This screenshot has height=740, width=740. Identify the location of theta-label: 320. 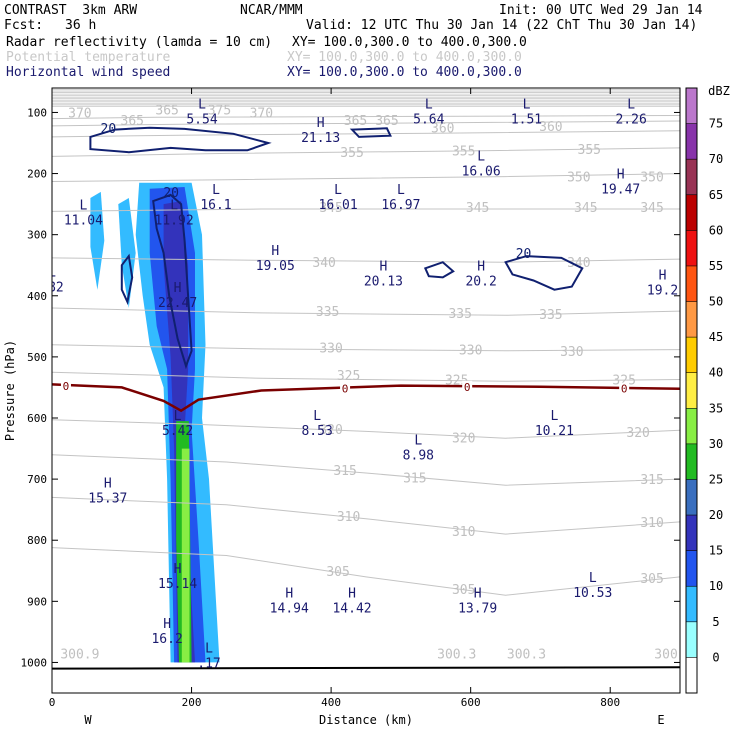
(637, 433).